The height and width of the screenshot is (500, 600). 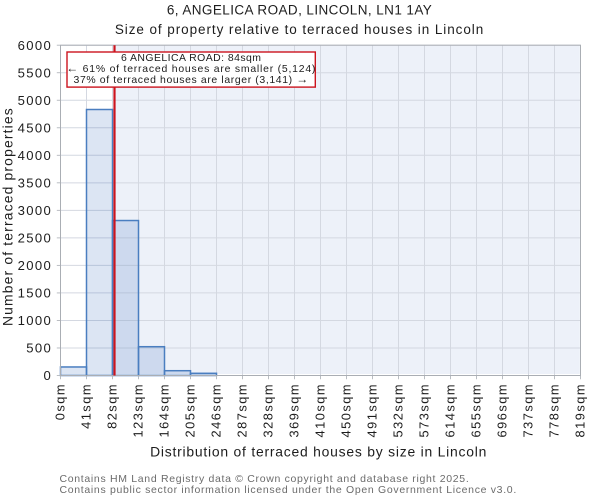 What do you see at coordinates (268, 410) in the screenshot?
I see `svg-text: 328sqm` at bounding box center [268, 410].